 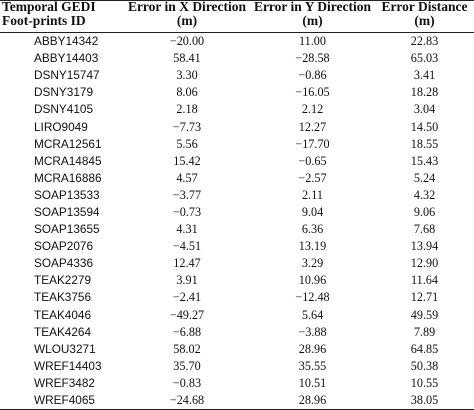 I want to click on cell-error-y: 9.04, so click(x=312, y=211).